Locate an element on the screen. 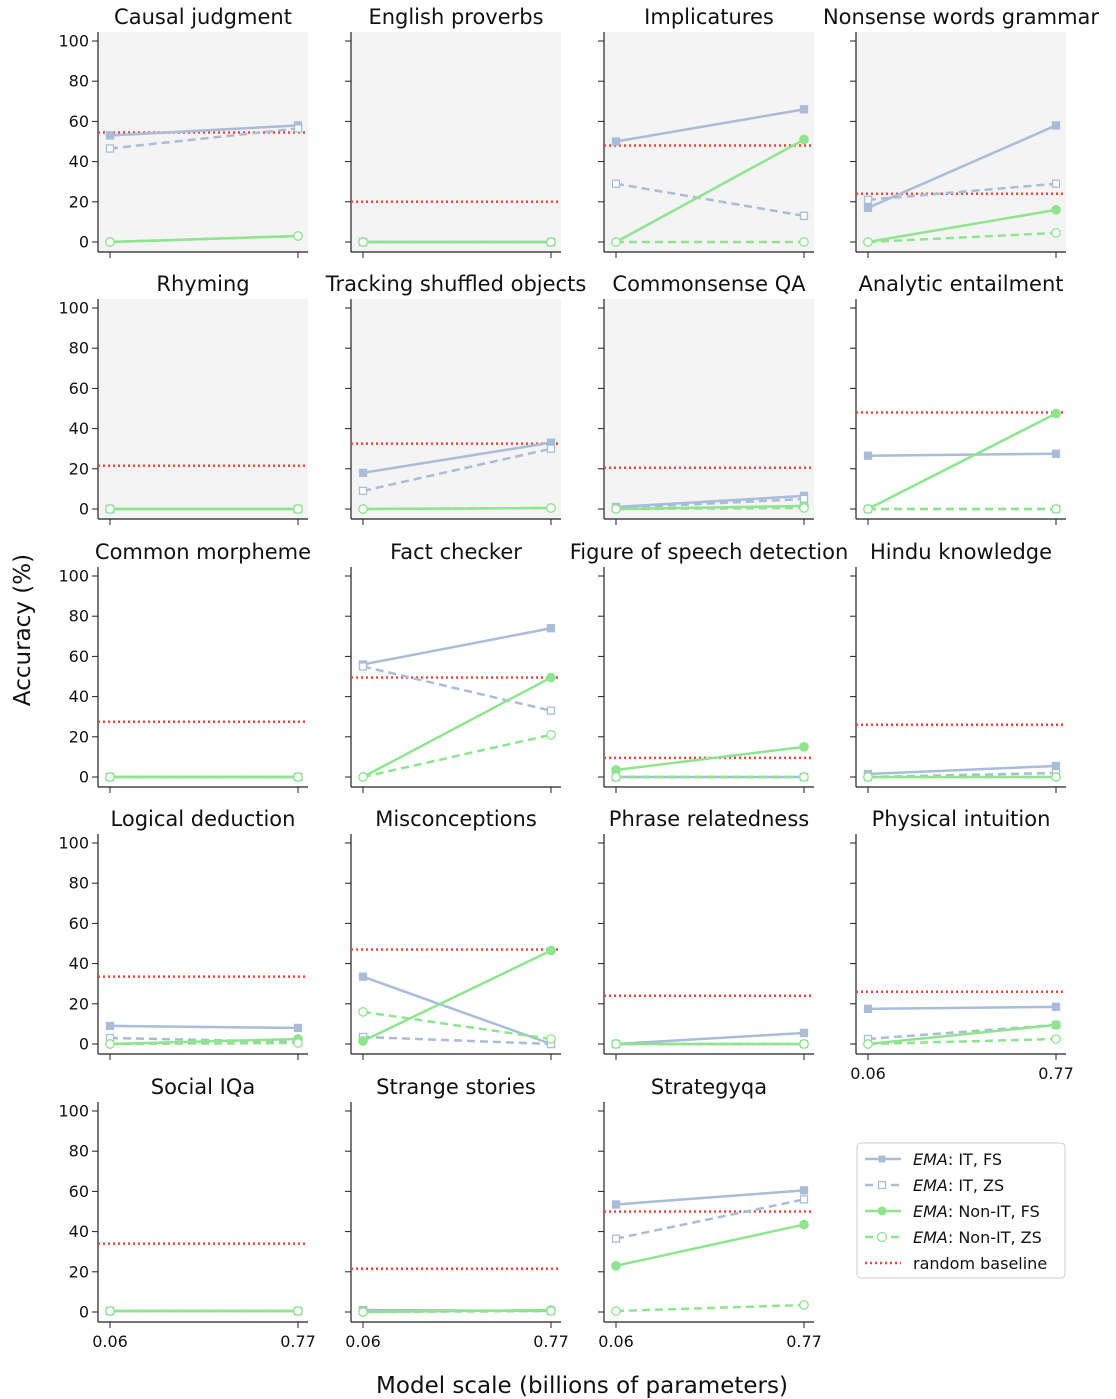 The image size is (1116, 1399). y-tick-label: 80 is located at coordinates (79, 1151).